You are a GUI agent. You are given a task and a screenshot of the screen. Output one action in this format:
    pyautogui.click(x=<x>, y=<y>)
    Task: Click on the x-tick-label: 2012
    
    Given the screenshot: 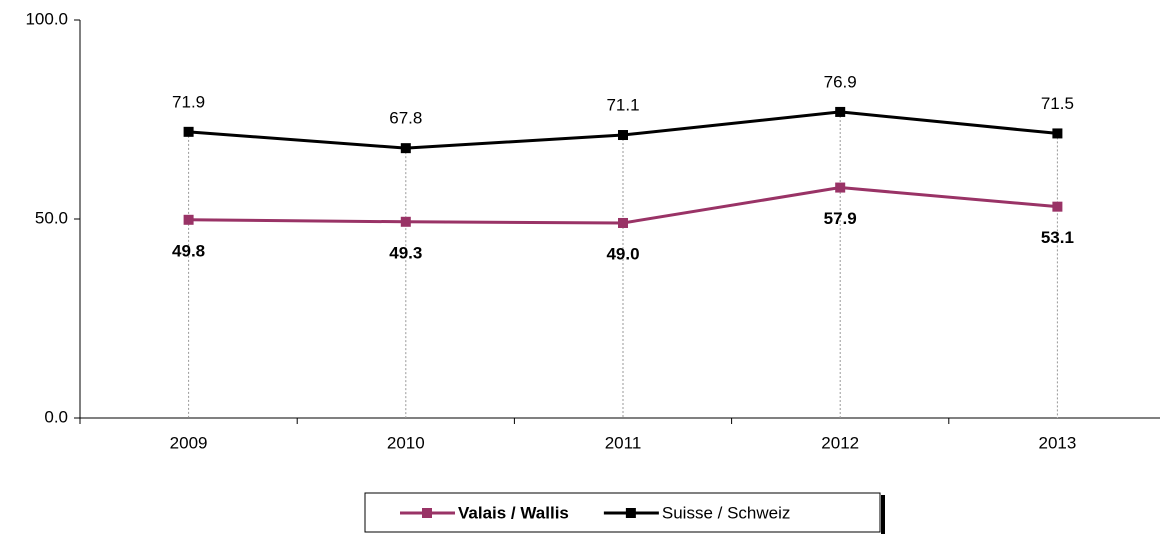 What is the action you would take?
    pyautogui.click(x=840, y=442)
    